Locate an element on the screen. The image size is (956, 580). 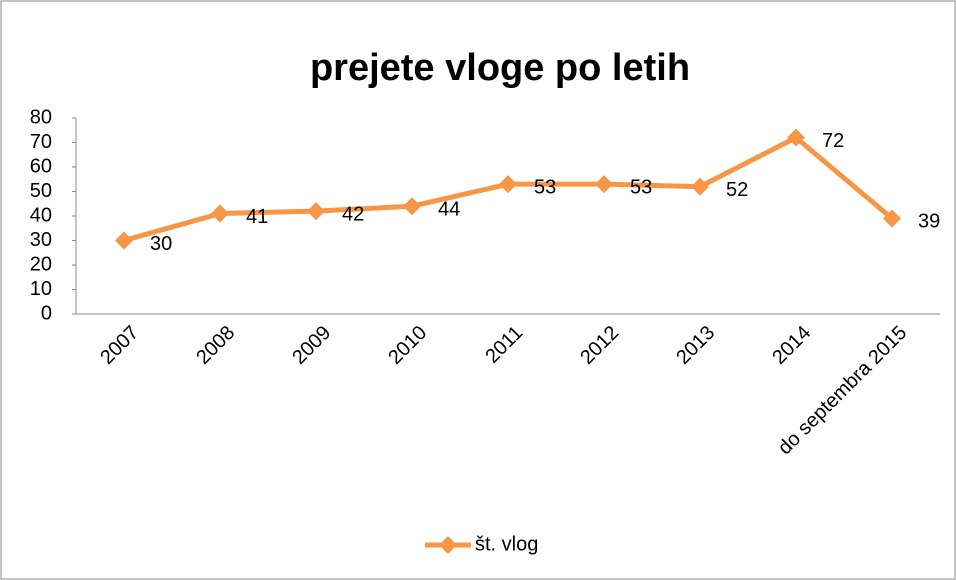
legend-label: št. vlog is located at coordinates (506, 544).